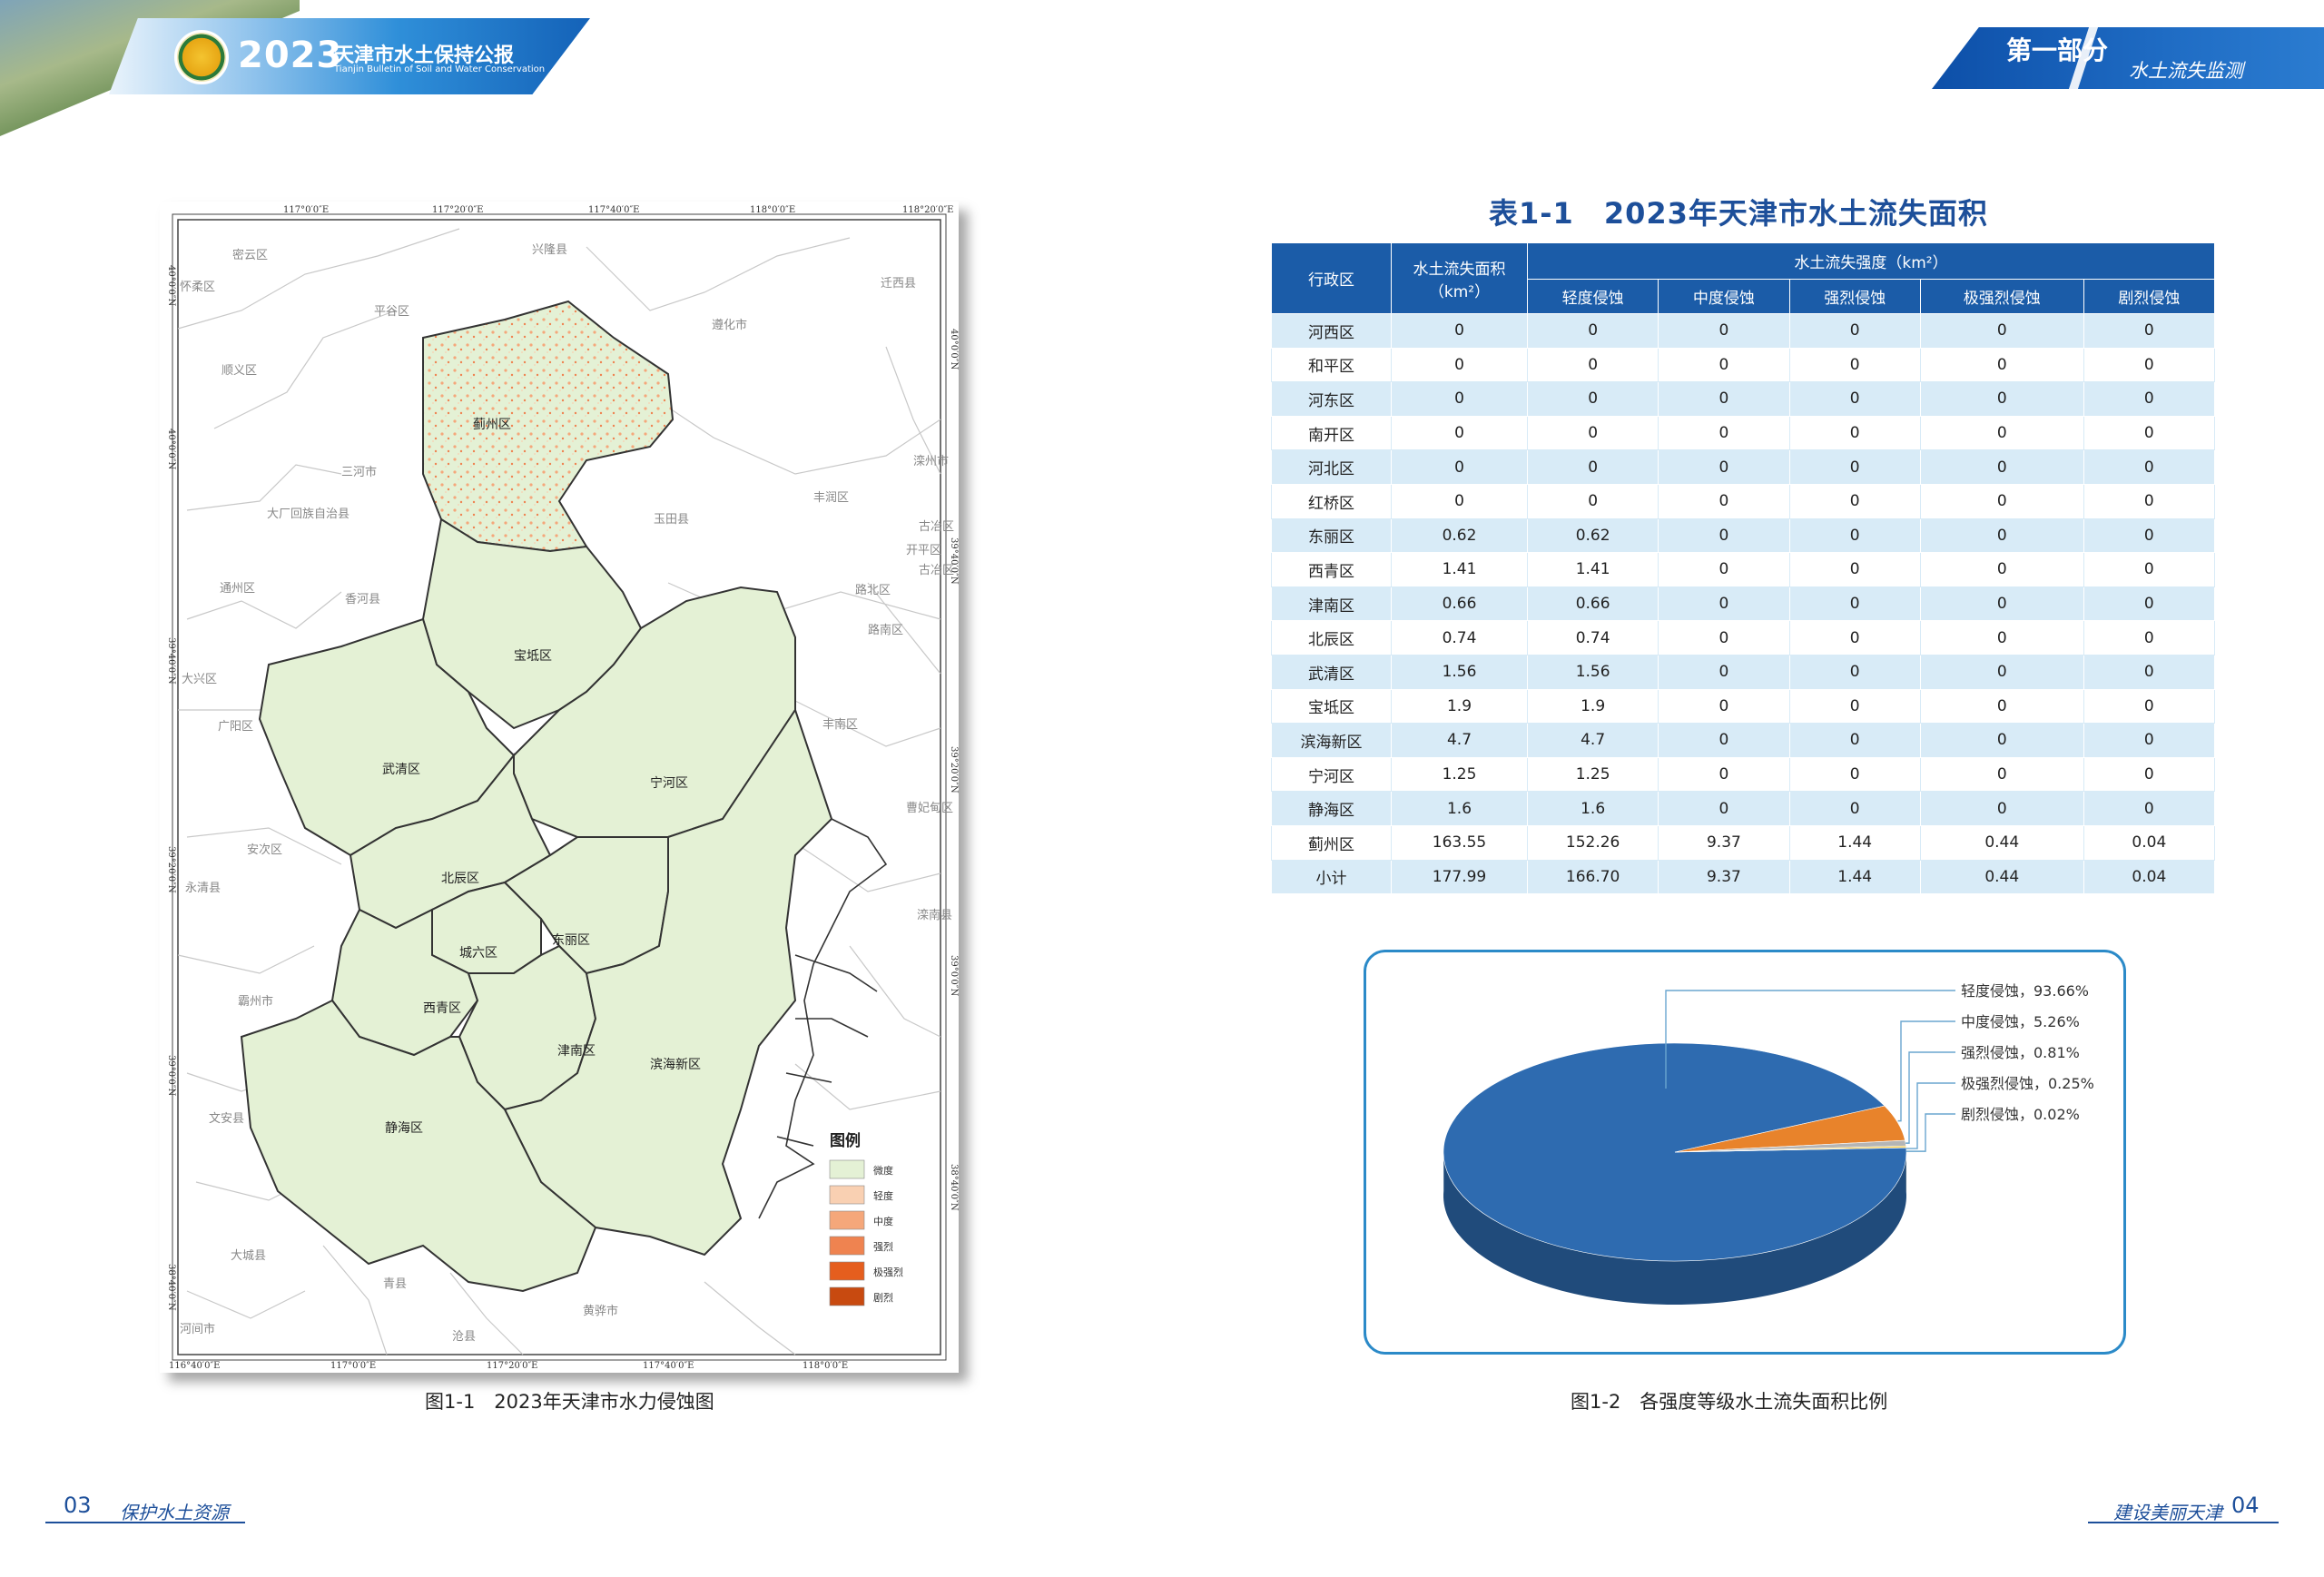 This screenshot has height=1577, width=2324. Describe the element at coordinates (1331, 536) in the screenshot. I see `table-cell-district: 东丽区` at that location.